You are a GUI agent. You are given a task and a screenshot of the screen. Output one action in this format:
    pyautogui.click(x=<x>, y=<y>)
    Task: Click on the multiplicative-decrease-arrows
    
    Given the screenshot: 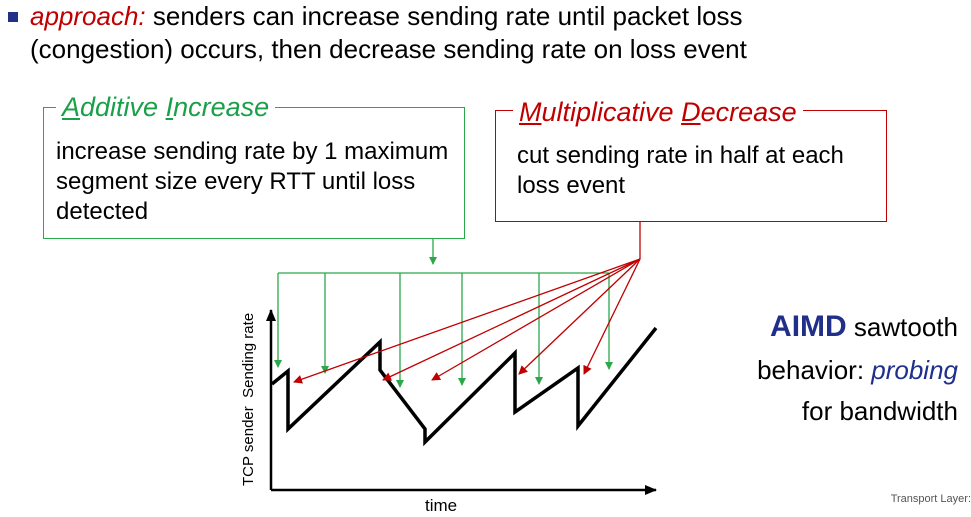 What is the action you would take?
    pyautogui.click(x=467, y=303)
    